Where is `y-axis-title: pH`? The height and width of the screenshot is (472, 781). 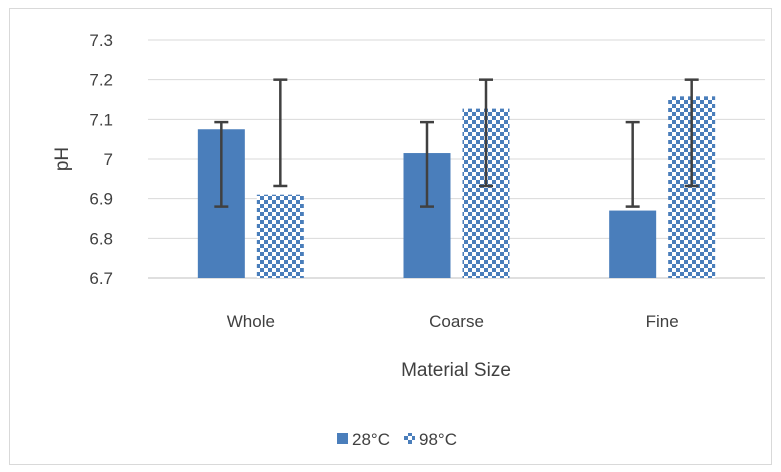 y-axis-title: pH is located at coordinates (62, 159).